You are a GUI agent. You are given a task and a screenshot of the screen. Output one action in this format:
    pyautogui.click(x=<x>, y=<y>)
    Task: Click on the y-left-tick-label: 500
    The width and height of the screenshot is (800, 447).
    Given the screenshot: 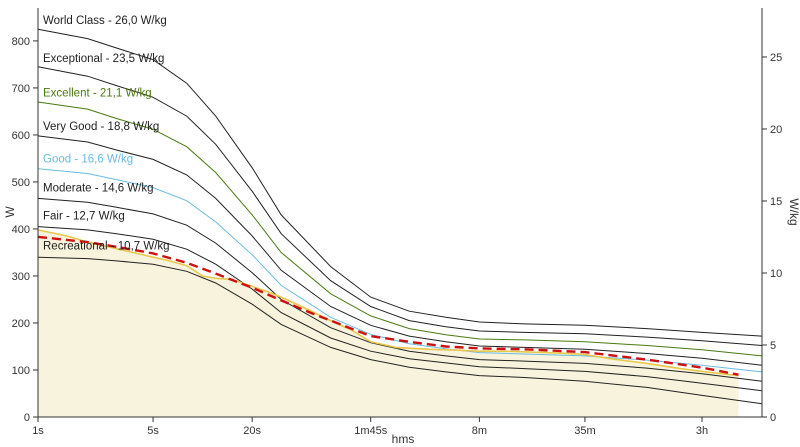 What is the action you would take?
    pyautogui.click(x=21, y=183)
    